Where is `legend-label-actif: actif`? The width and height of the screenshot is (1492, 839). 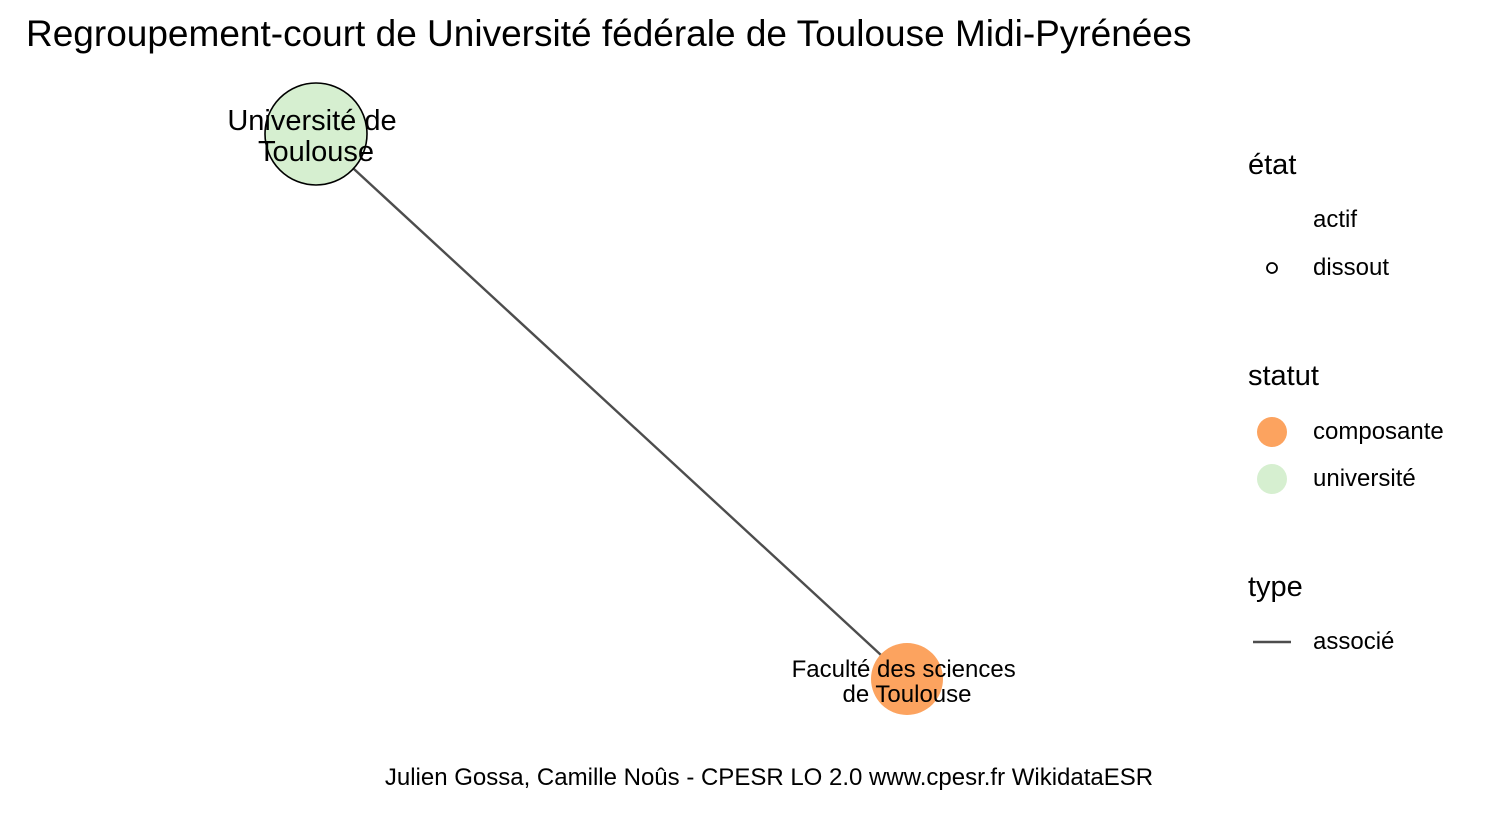 legend-label-actif: actif is located at coordinates (1335, 219).